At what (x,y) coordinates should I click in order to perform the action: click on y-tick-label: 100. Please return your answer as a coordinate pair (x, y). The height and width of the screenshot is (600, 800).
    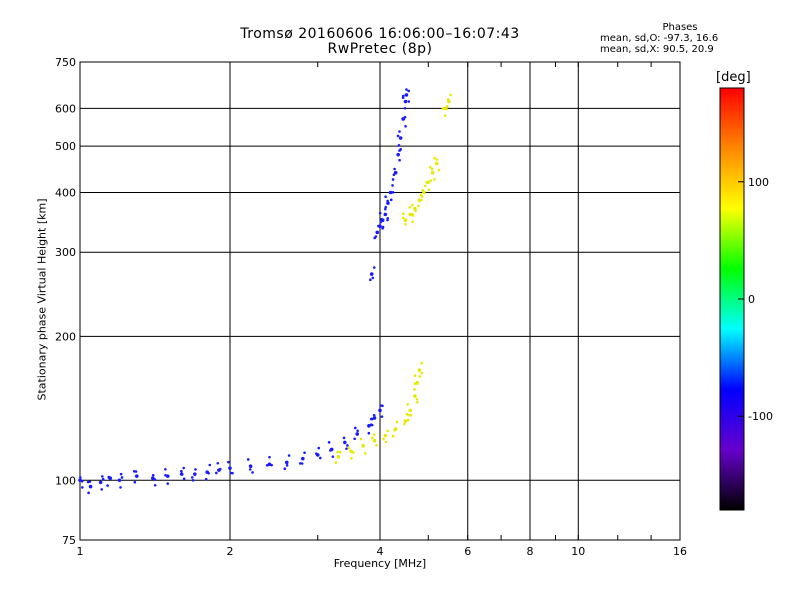
    Looking at the image, I should click on (65, 480).